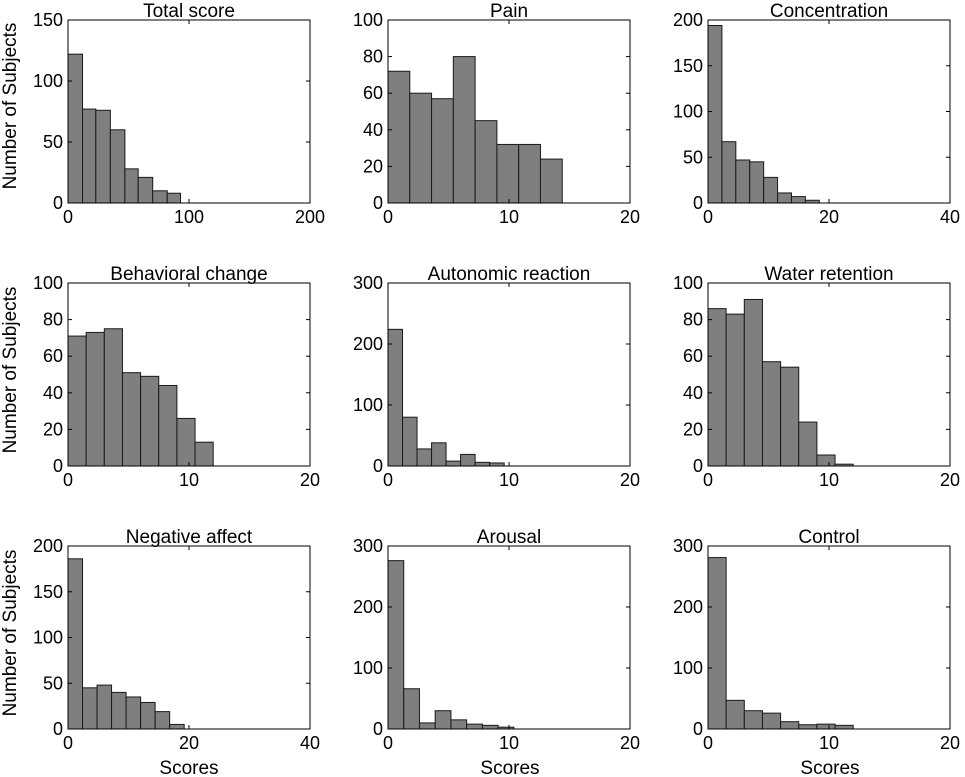 The width and height of the screenshot is (965, 777). Describe the element at coordinates (189, 480) in the screenshot. I see `xtick-label-behavioral-change-10: 10` at that location.